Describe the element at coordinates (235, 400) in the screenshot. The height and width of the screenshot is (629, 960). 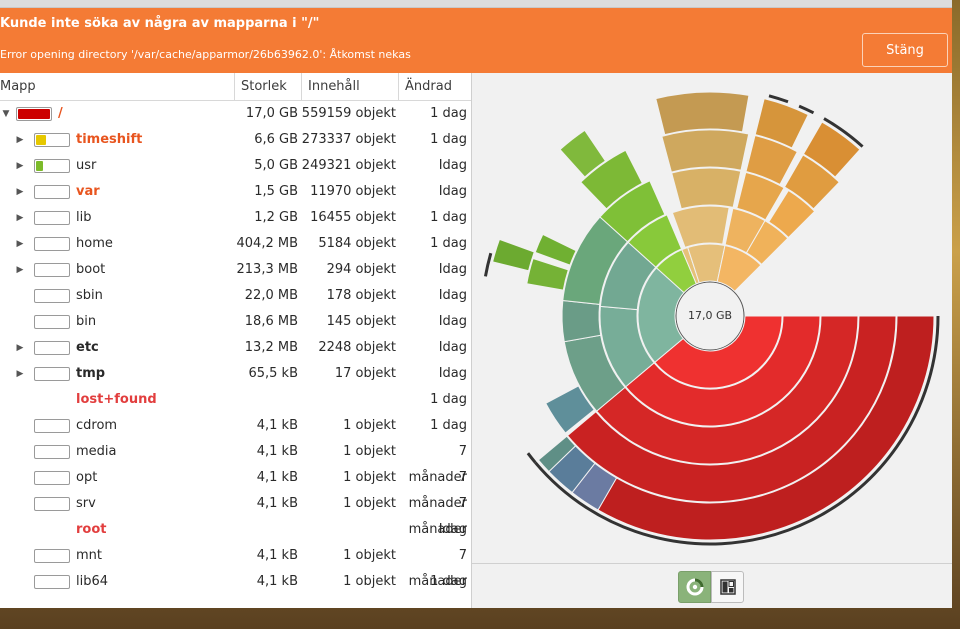
I see `table-row: lost+found 1 dag` at that location.